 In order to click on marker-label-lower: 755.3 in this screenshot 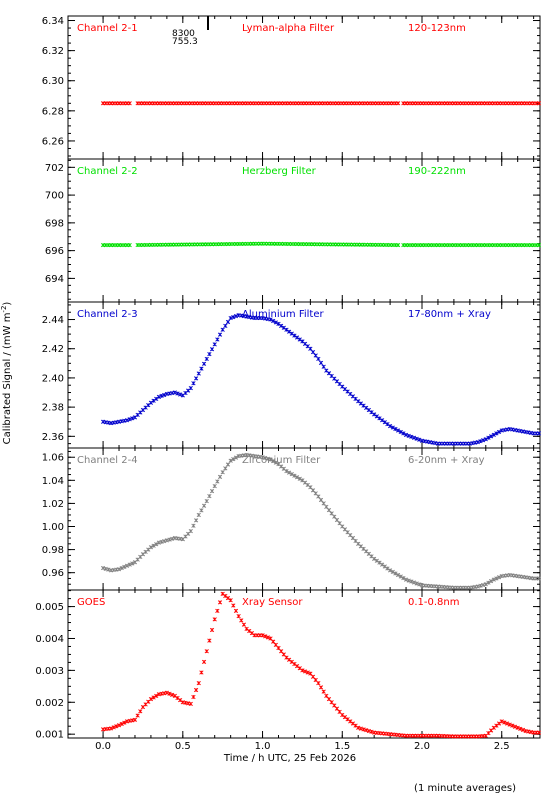, I will do `click(185, 42)`.